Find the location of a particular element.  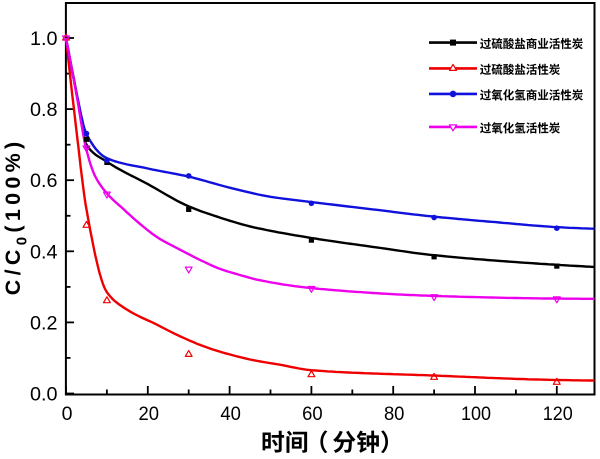

svg-text: 40 is located at coordinates (230, 414).